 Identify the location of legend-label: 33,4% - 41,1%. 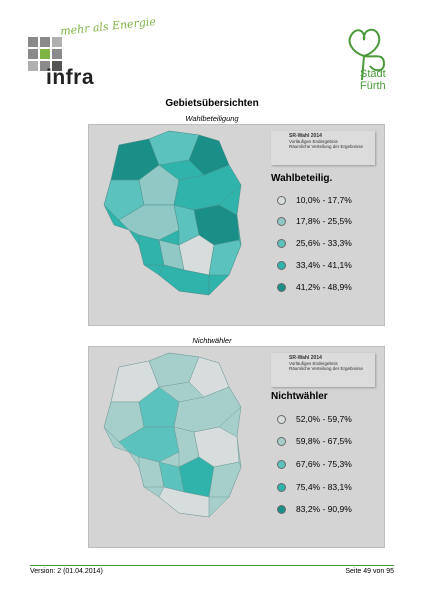
(324, 265).